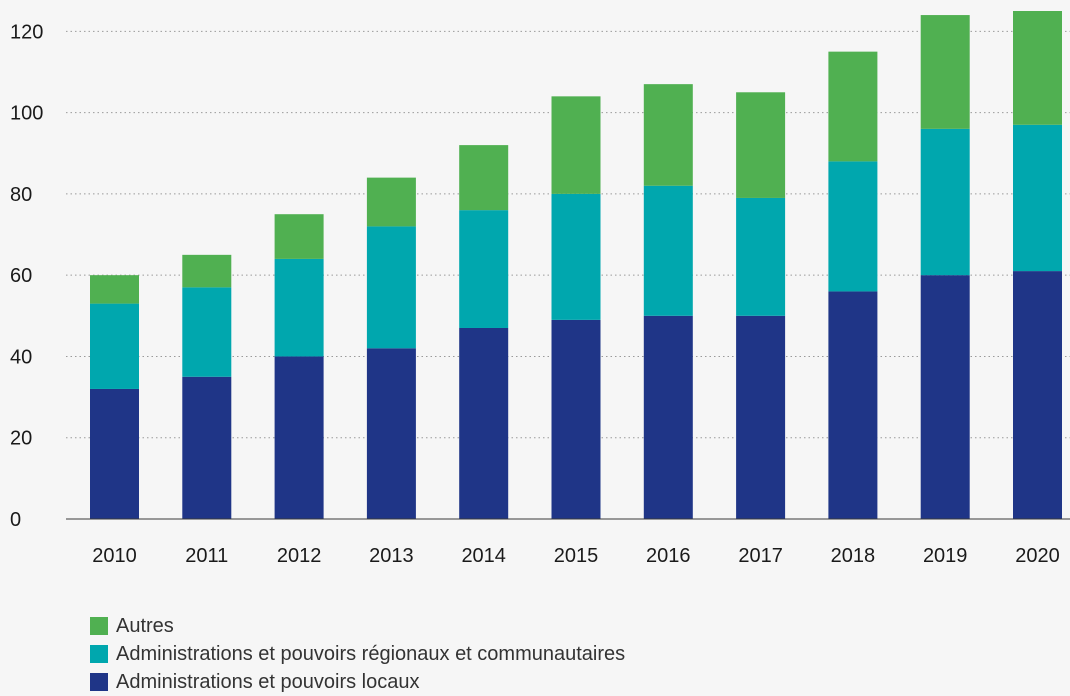 This screenshot has height=696, width=1070. What do you see at coordinates (391, 556) in the screenshot?
I see `x-tick-label: 2013` at bounding box center [391, 556].